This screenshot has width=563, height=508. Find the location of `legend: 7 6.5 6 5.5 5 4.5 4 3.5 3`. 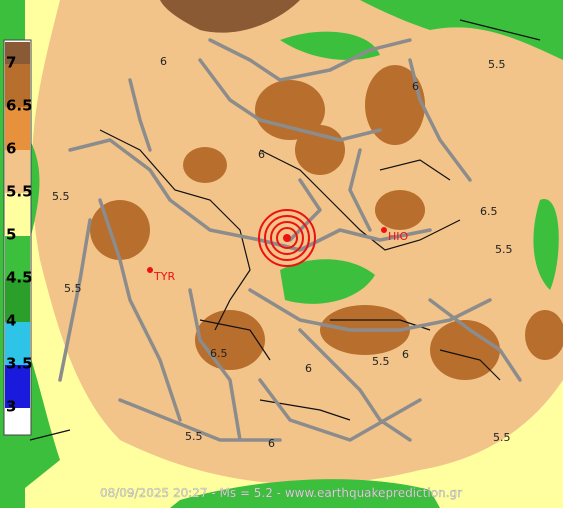

legend: 7 6.5 6 5.5 5 4.5 4 3.5 3 is located at coordinates (18, 237).